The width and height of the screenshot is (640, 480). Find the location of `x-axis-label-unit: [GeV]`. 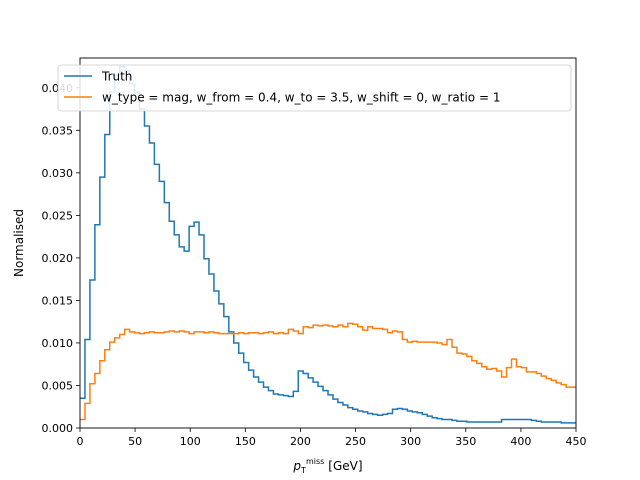

x-axis-label-unit: [GeV] is located at coordinates (345, 466).